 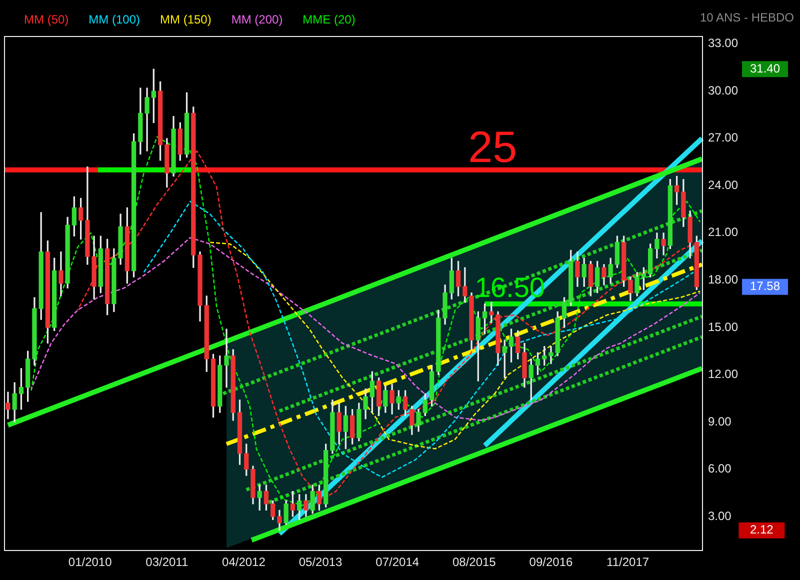 I want to click on y-tick-label: 18.00, so click(x=723, y=279).